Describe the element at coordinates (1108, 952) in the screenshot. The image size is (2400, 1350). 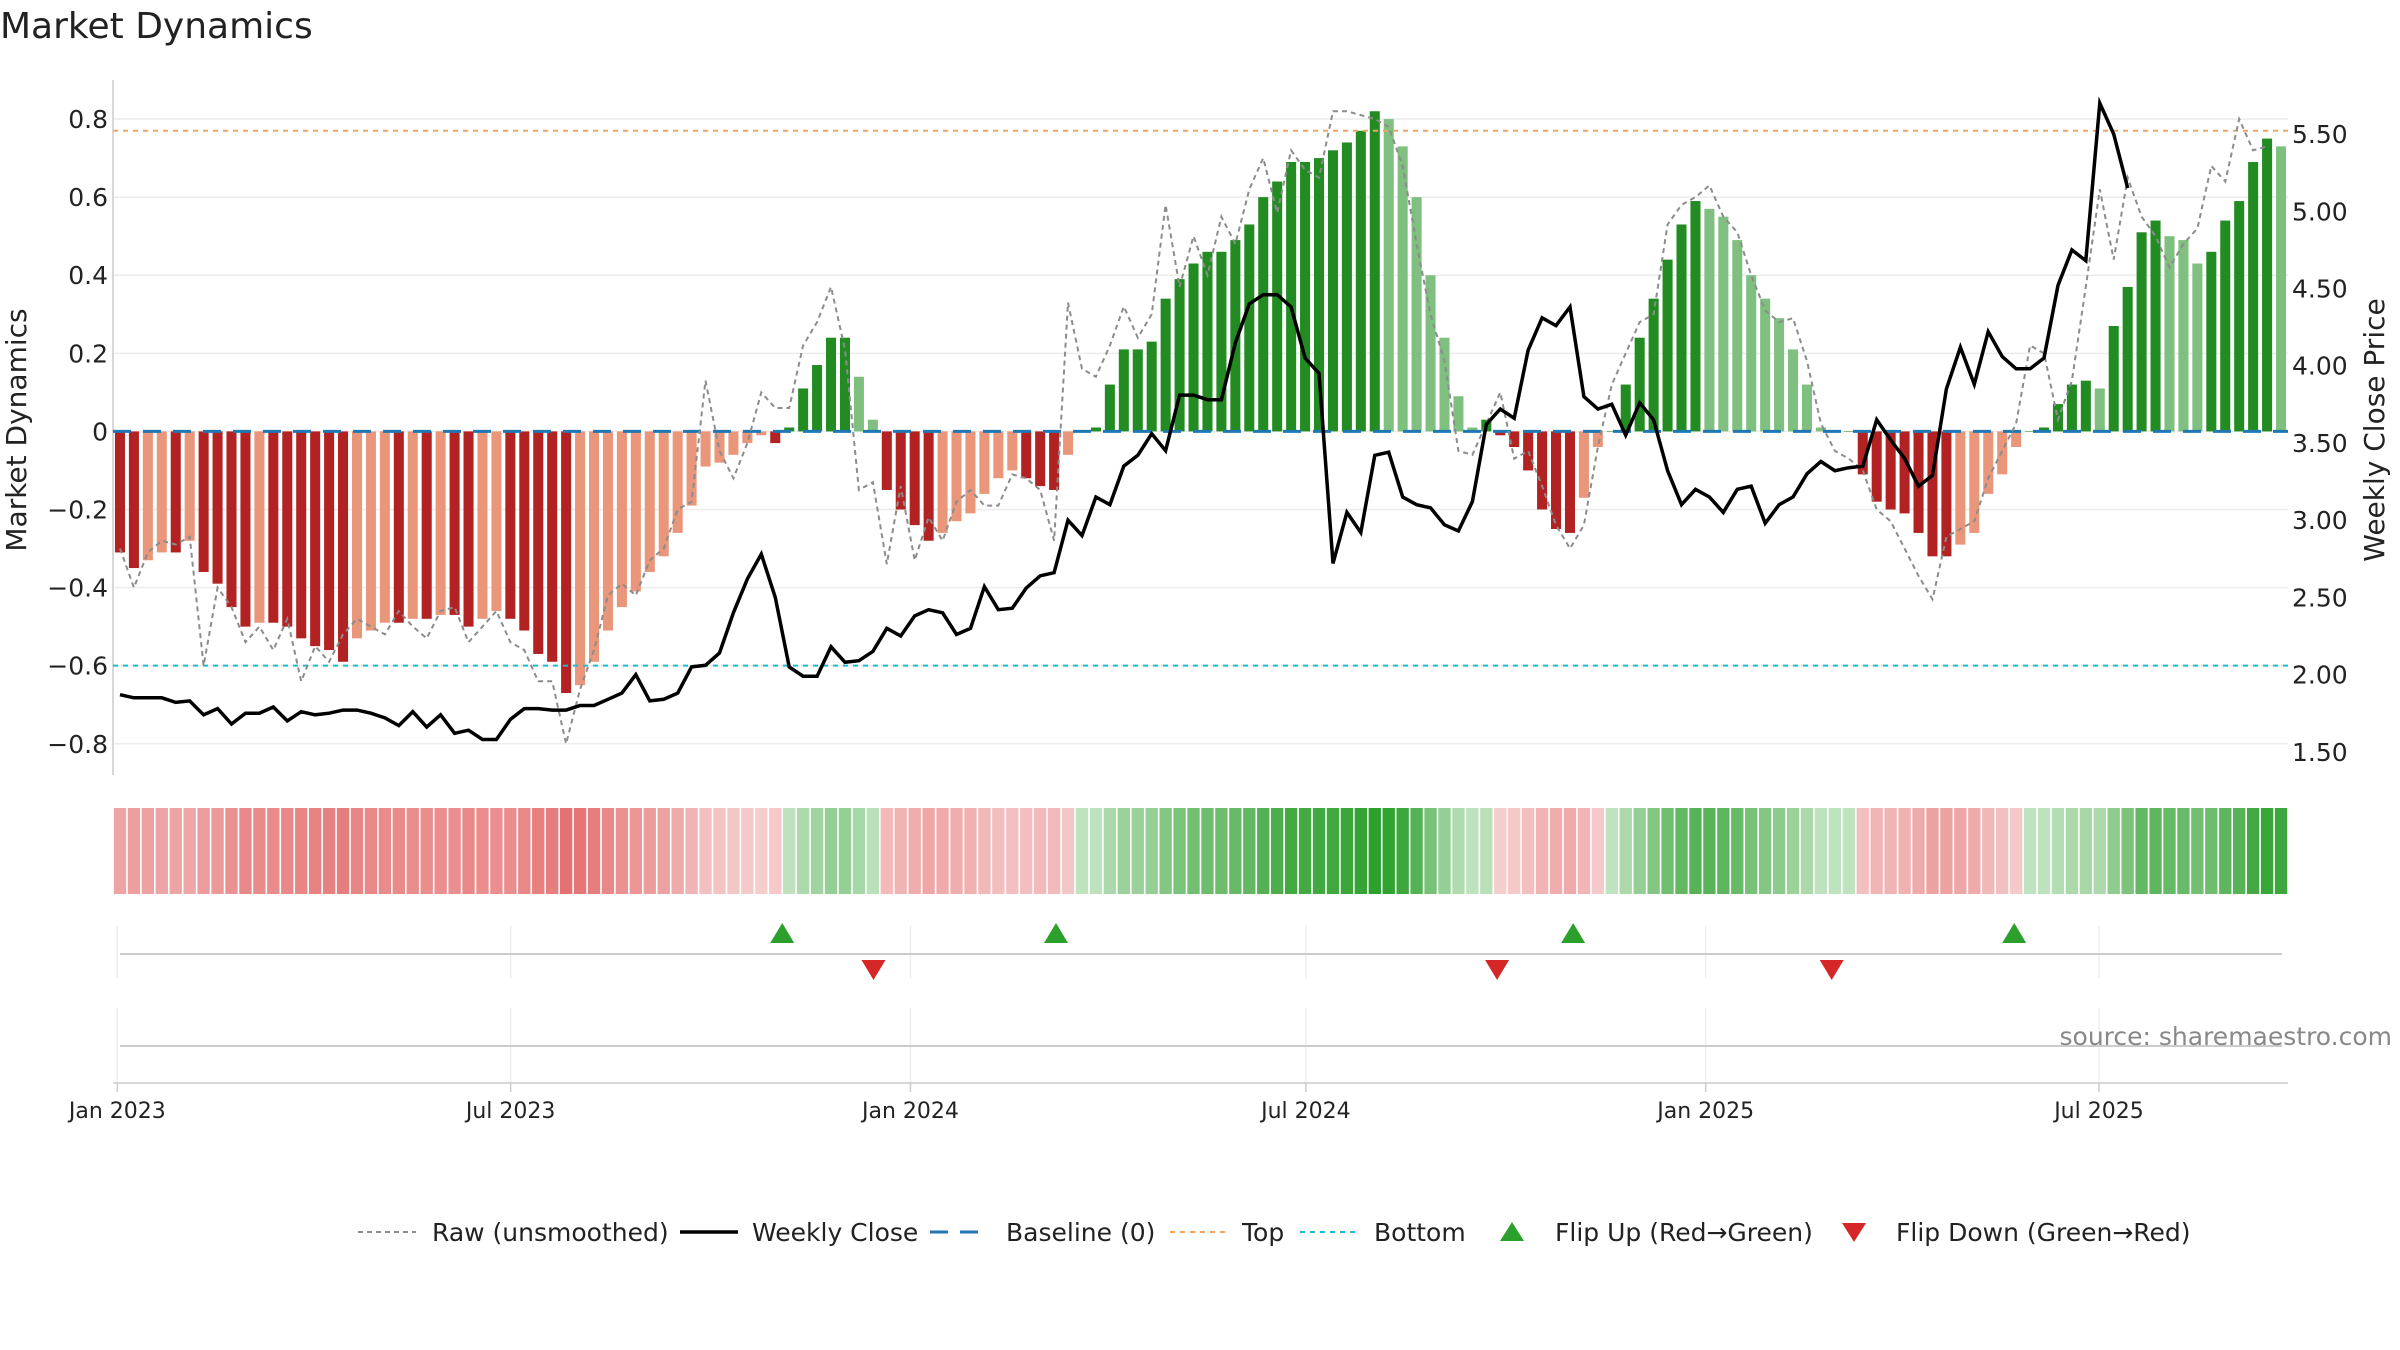
I see `flip-gridlines` at that location.